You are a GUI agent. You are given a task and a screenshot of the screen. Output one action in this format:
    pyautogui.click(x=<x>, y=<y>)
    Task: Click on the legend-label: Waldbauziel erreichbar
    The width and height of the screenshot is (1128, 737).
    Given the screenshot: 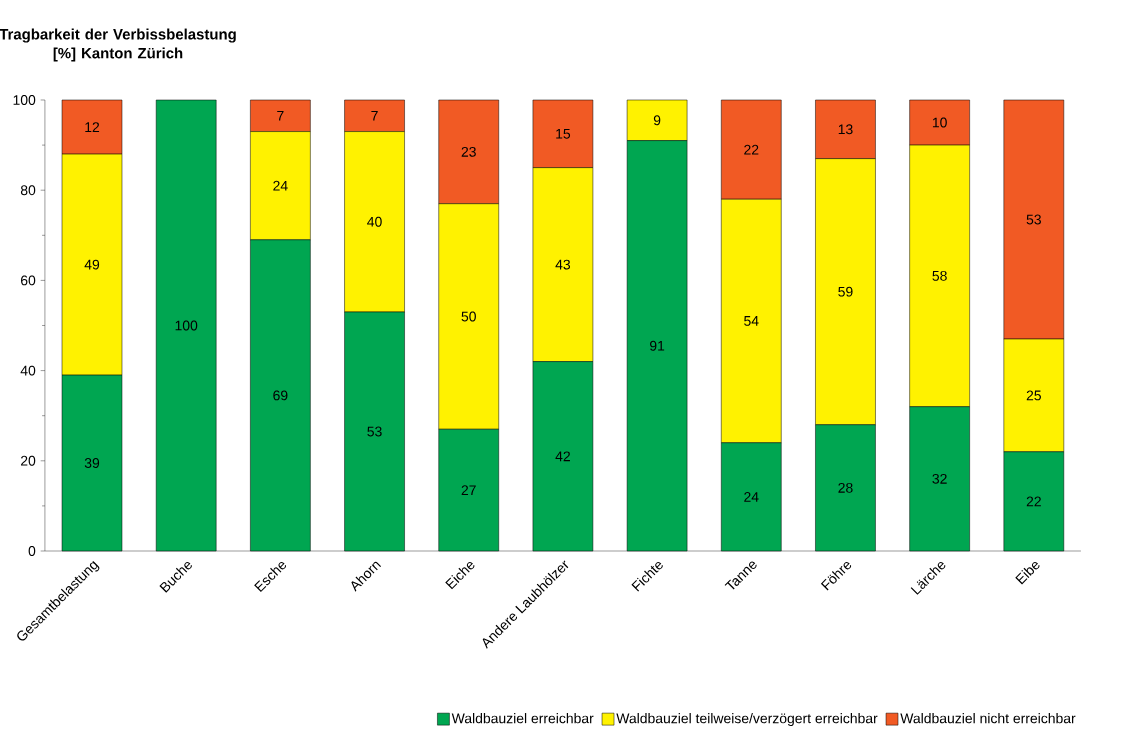 What is the action you would take?
    pyautogui.click(x=522, y=718)
    